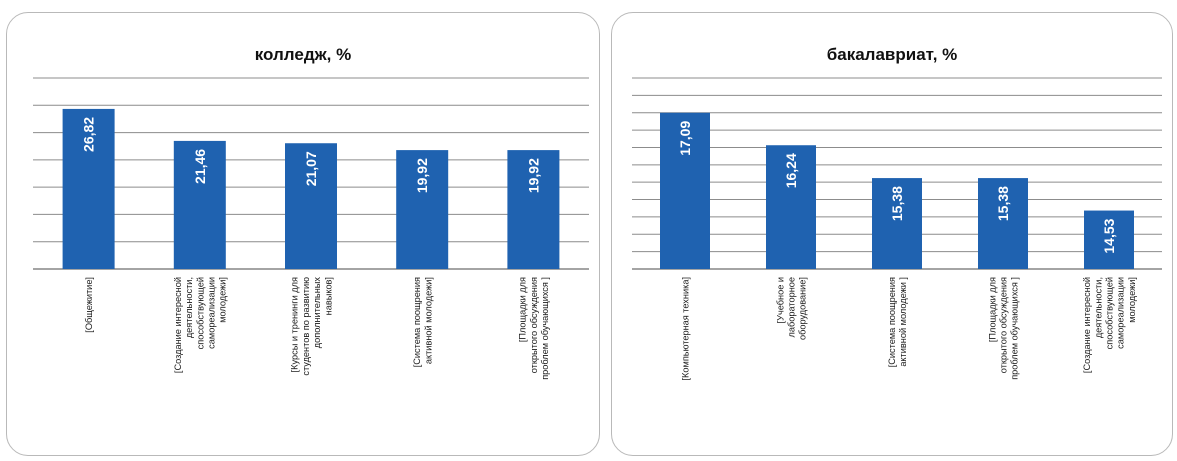  What do you see at coordinates (892, 54) in the screenshot?
I see `chart-title: бакалавриат, %` at bounding box center [892, 54].